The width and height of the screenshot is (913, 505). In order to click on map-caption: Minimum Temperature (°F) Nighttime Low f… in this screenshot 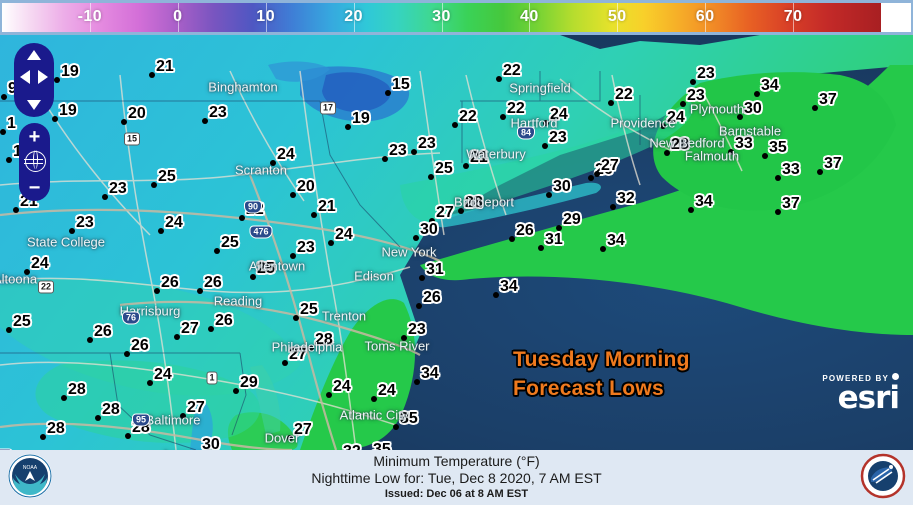, I will do `click(456, 477)`.